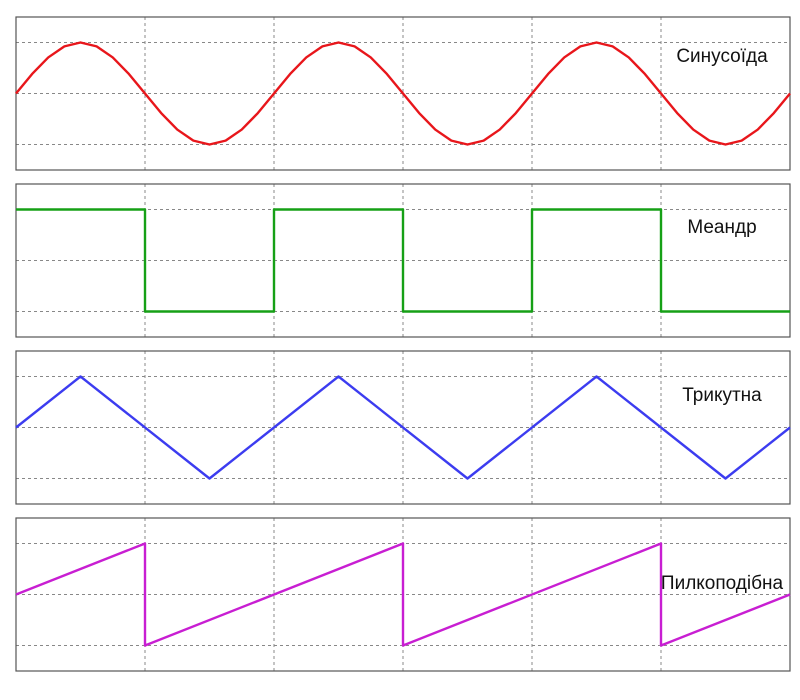 This screenshot has height=700, width=800. I want to click on wave-label: Меандр, so click(721, 227).